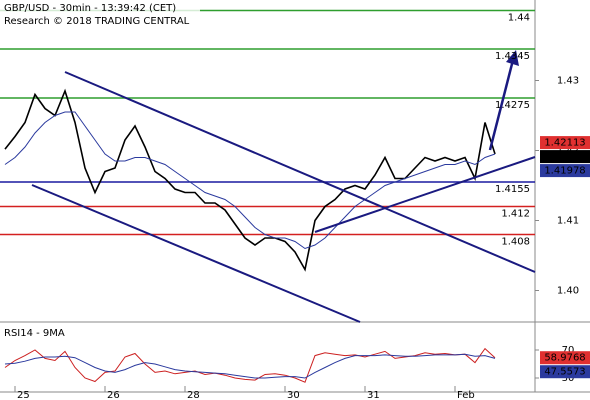 Image resolution: width=590 pixels, height=400 pixels. Describe the element at coordinates (512, 105) in the screenshot. I see `level-label: 1.4275` at that location.